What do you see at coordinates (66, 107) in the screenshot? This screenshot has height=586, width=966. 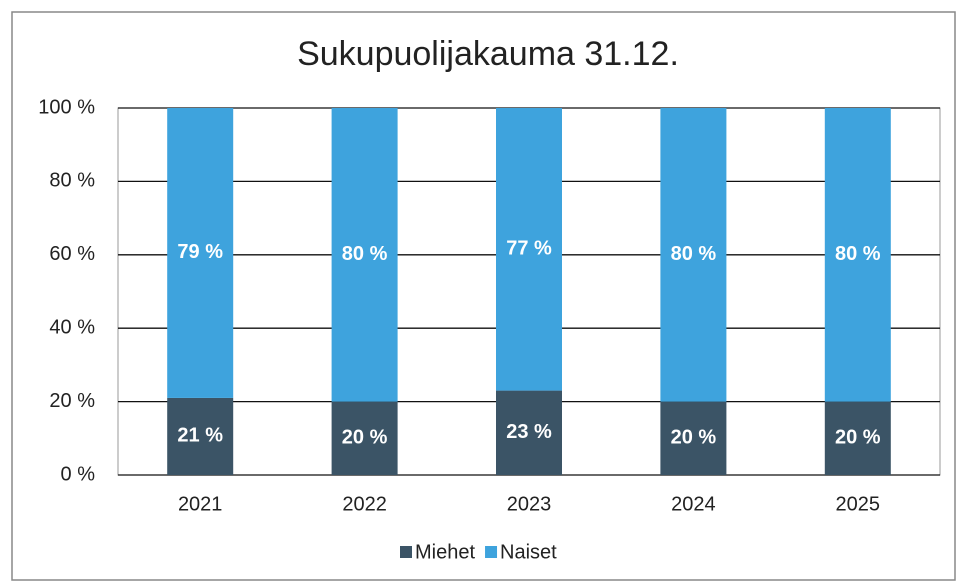 I see `y-tick-label: 100 %` at bounding box center [66, 107].